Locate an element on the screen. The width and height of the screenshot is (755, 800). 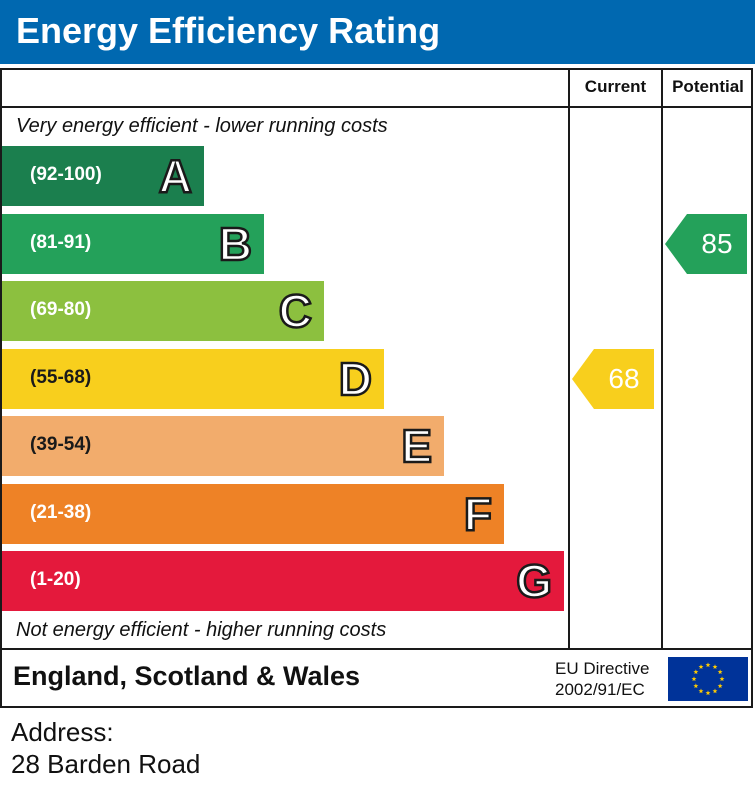
band-f-letter: F is located at coordinates (478, 513).